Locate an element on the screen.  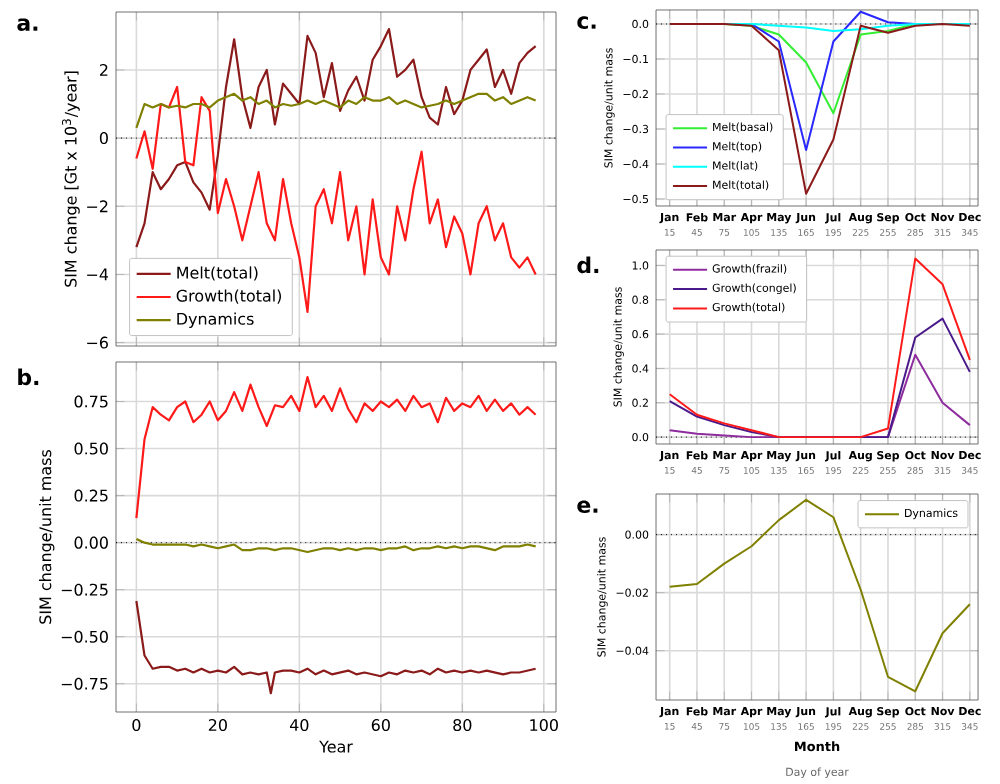
chart-title: e. is located at coordinates (587, 506).